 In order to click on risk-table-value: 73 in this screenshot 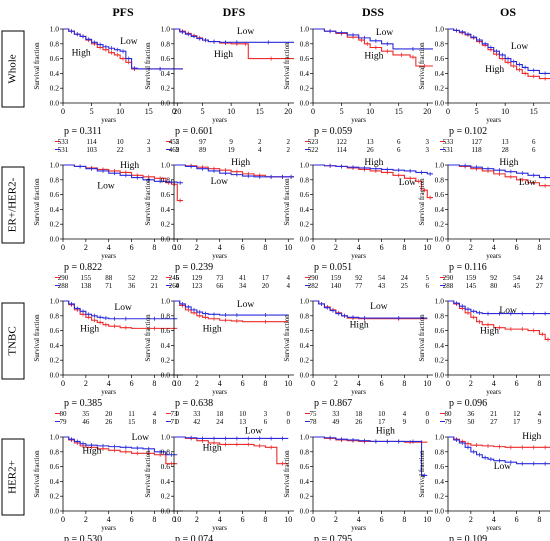, I will do `click(220, 278)`.